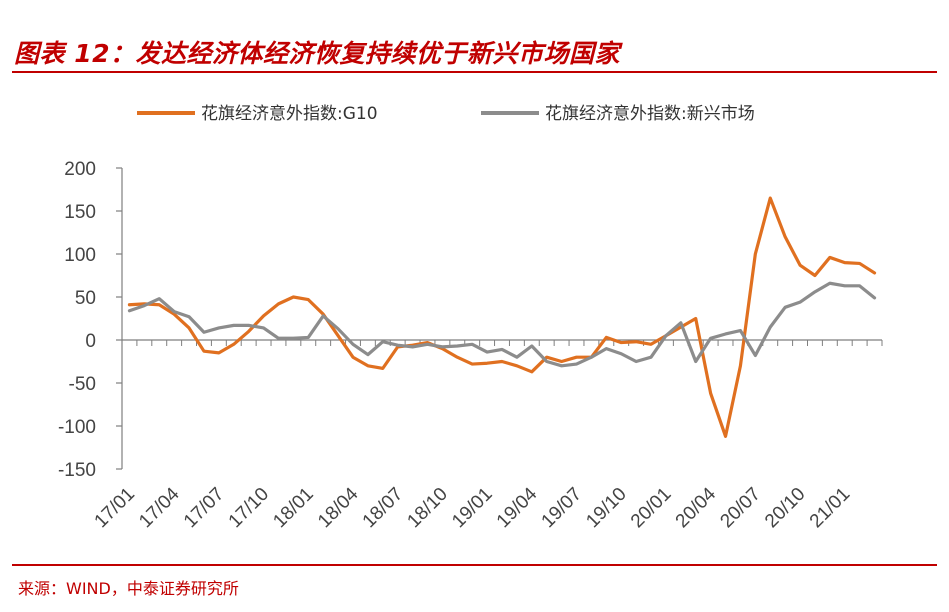  What do you see at coordinates (159, 507) in the screenshot?
I see `x-tick-label: 17/04` at bounding box center [159, 507].